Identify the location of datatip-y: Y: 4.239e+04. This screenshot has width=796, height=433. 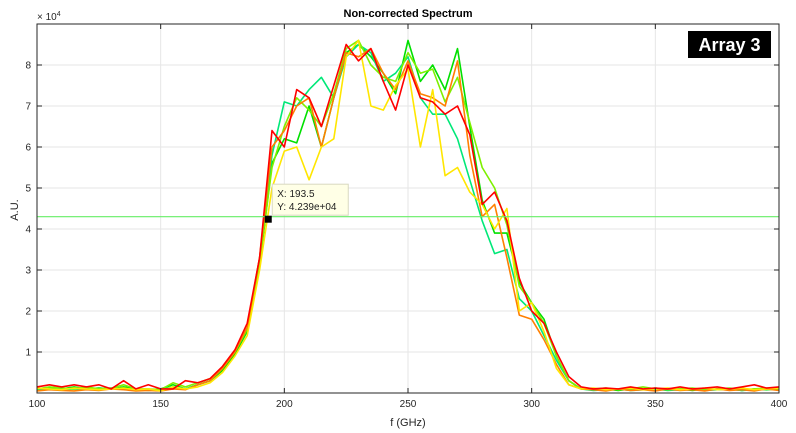
(307, 207).